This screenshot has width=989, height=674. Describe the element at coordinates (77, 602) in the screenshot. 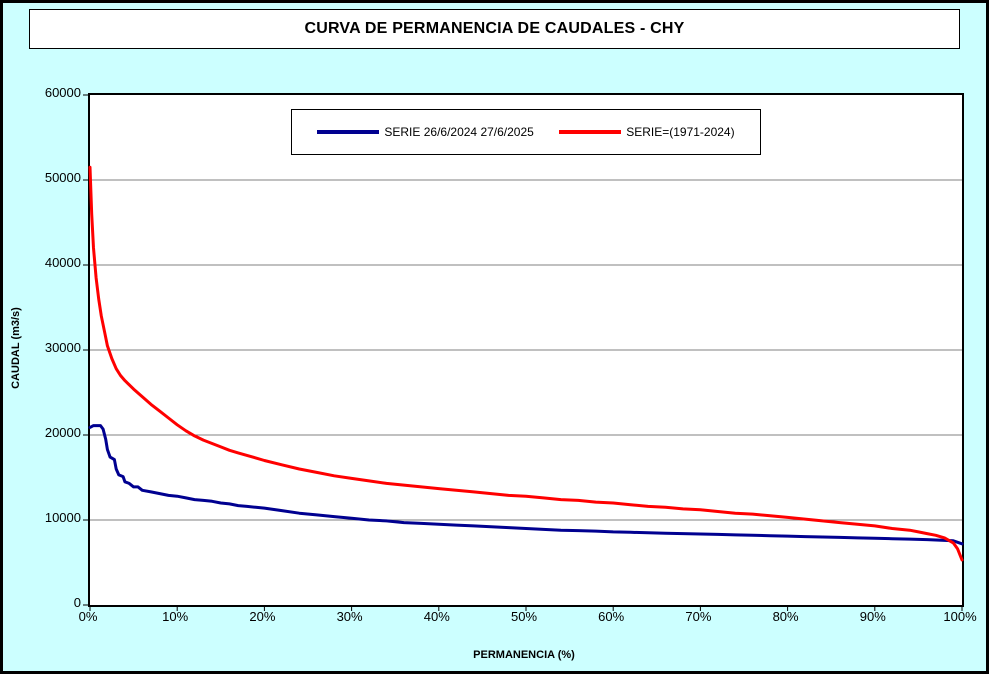

I see `y-tick-label: 0` at that location.